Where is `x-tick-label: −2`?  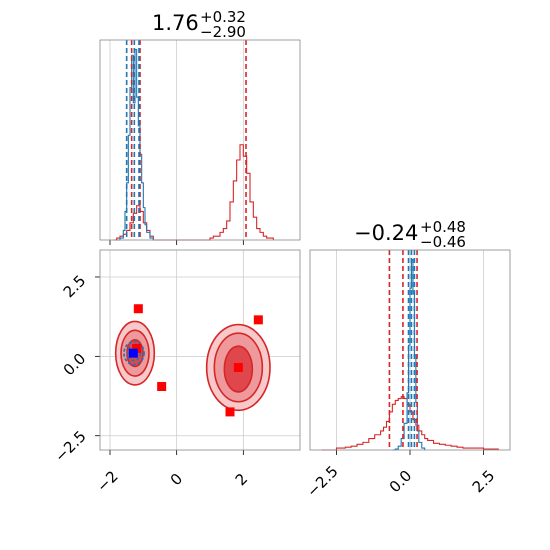 x-tick-label: −2 is located at coordinates (107, 481).